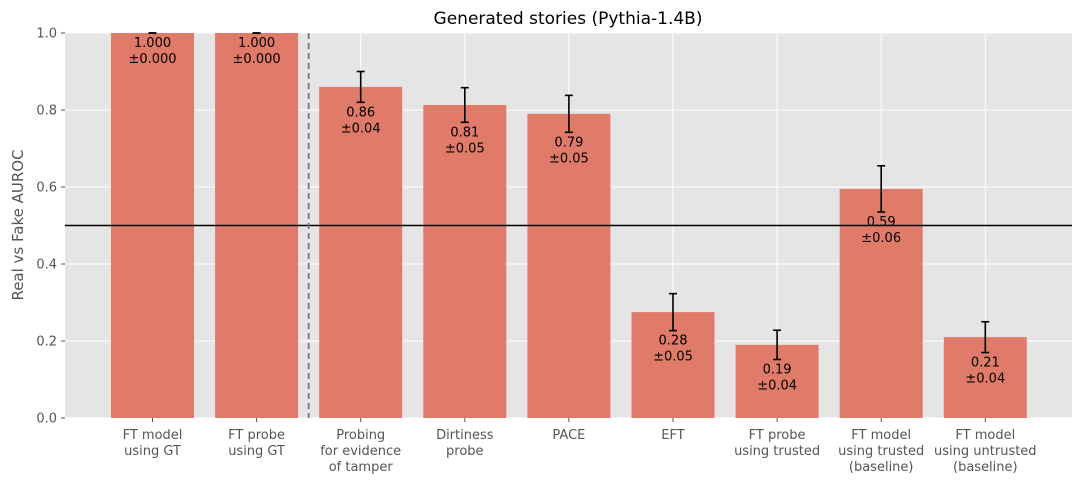 The height and width of the screenshot is (484, 1082). Describe the element at coordinates (881, 451) in the screenshot. I see `x-tick-label: FT model using trusted (baseline)` at that location.